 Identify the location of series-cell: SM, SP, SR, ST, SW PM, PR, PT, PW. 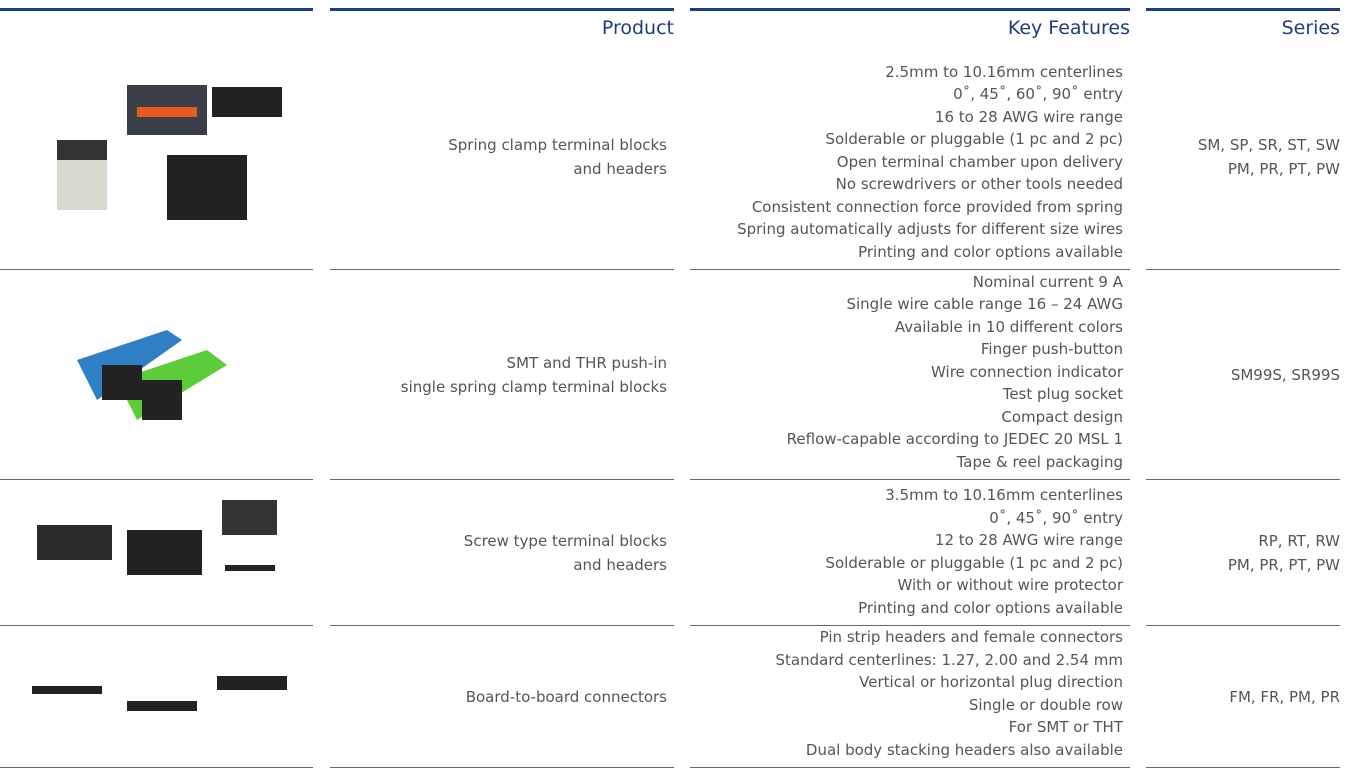
(1243, 157).